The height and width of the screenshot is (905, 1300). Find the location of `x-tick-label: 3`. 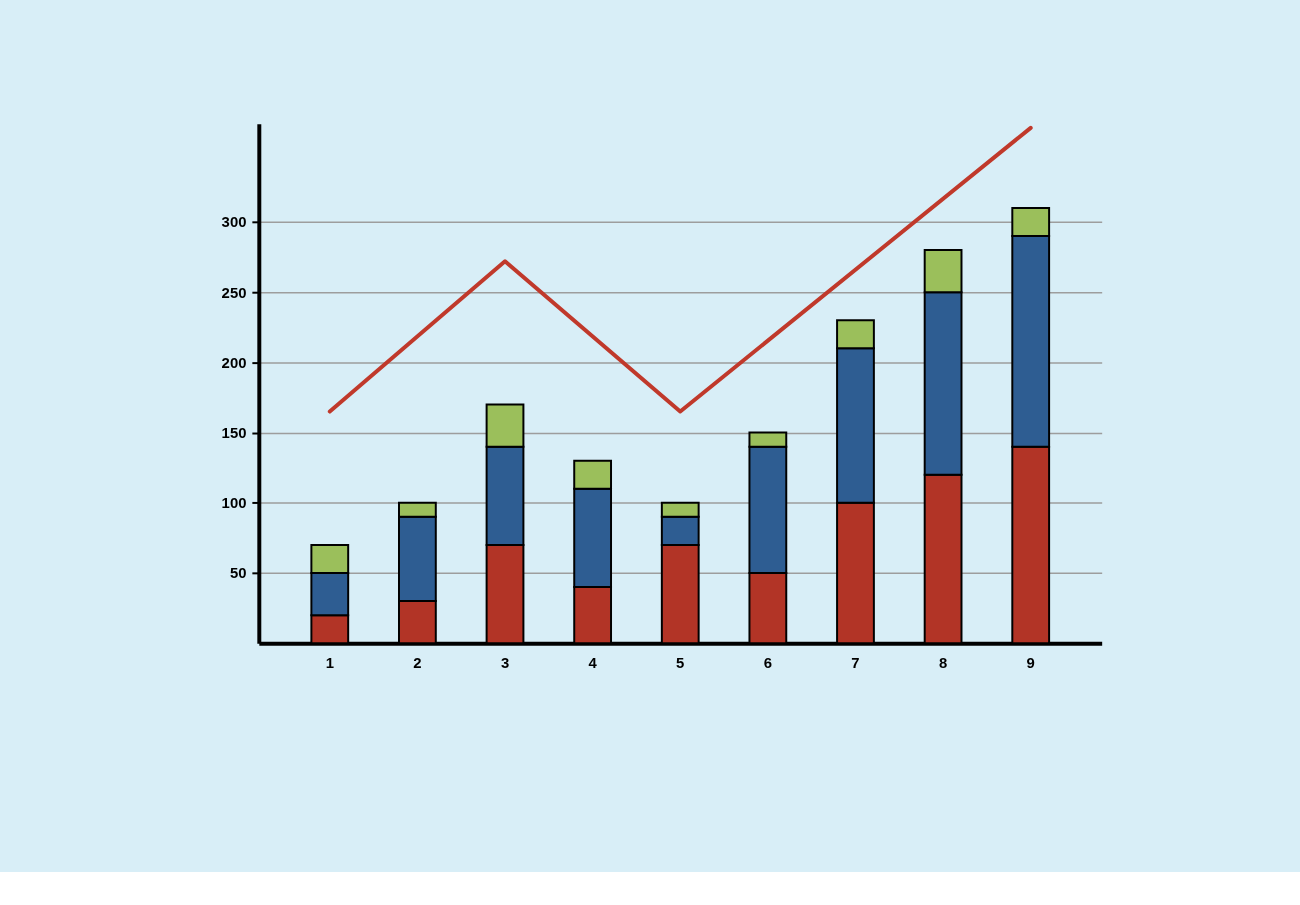

x-tick-label: 3 is located at coordinates (505, 662).